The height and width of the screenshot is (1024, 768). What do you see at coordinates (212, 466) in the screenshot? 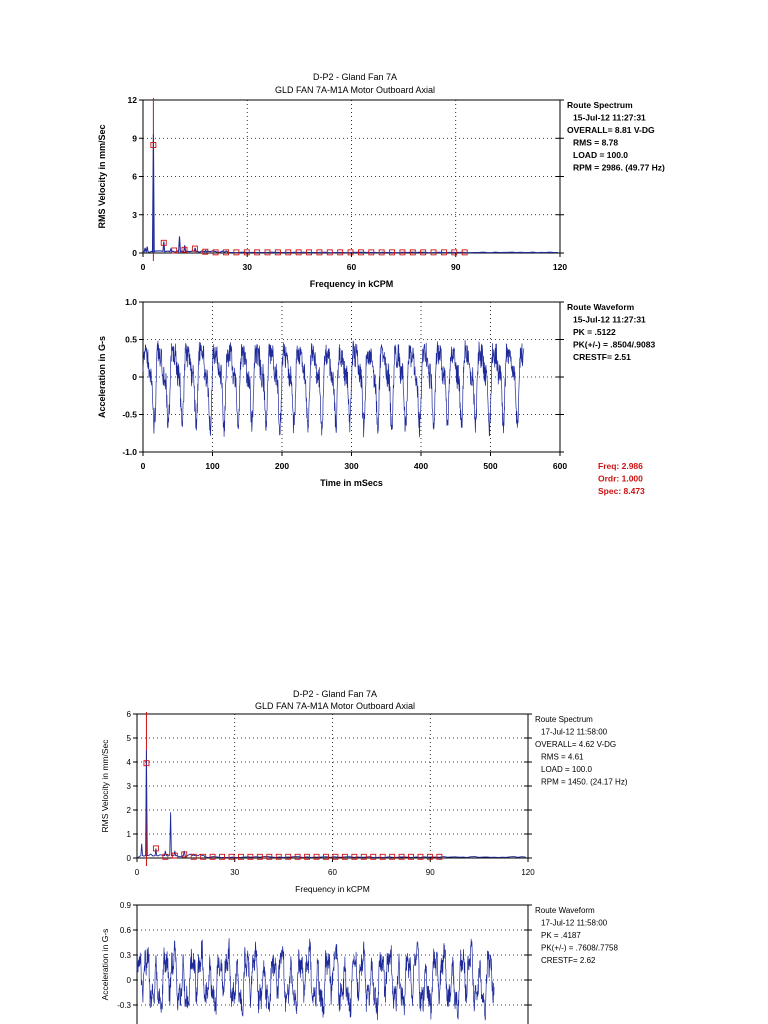
I see `x-tick-label: 100` at bounding box center [212, 466].